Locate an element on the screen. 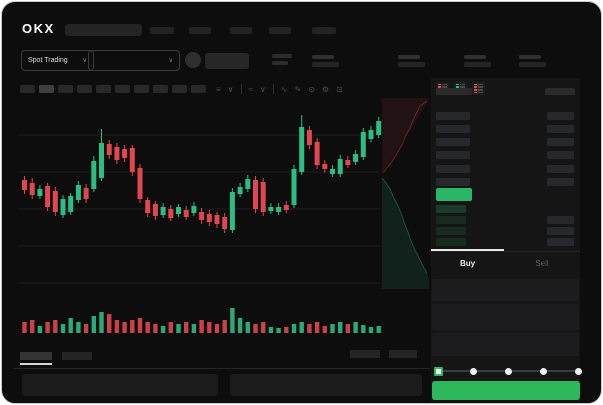 The width and height of the screenshot is (603, 405). last-price-badge is located at coordinates (454, 194).